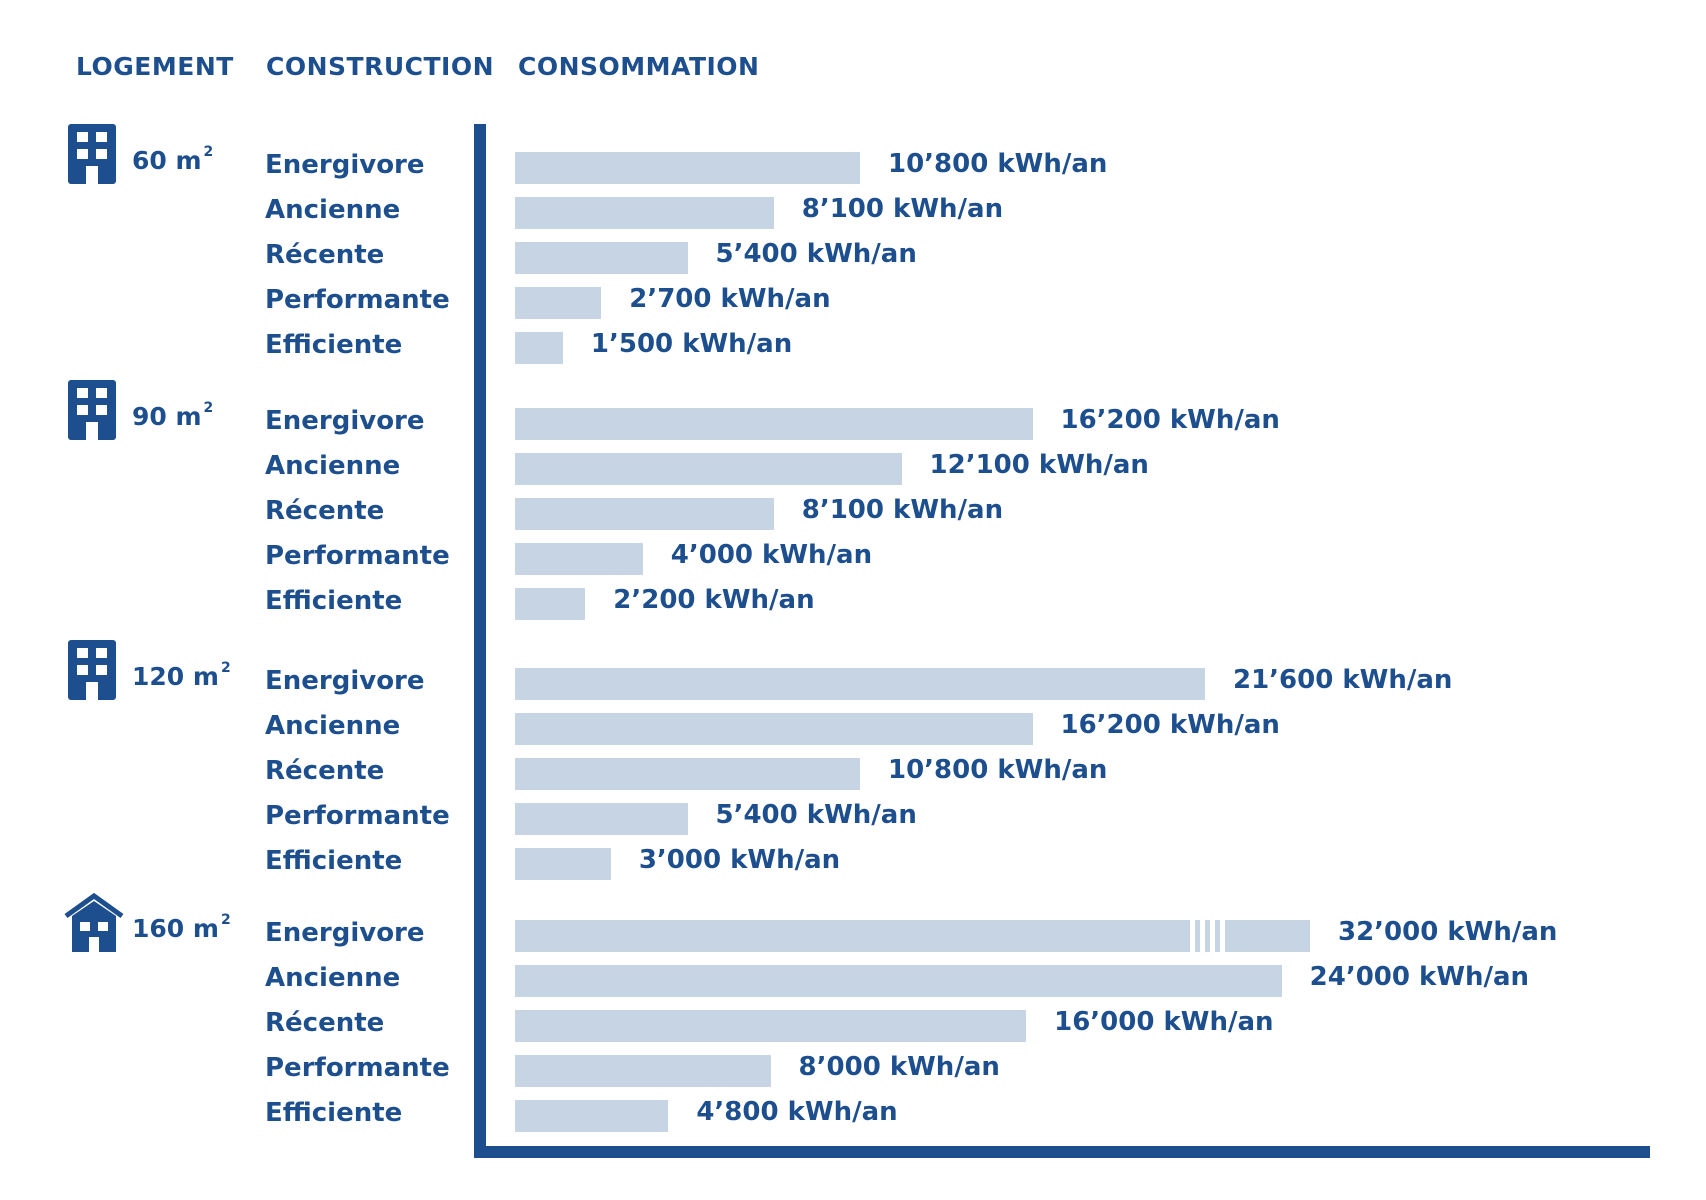  I want to click on data-label: 1’500 kWh/an, so click(691, 344).